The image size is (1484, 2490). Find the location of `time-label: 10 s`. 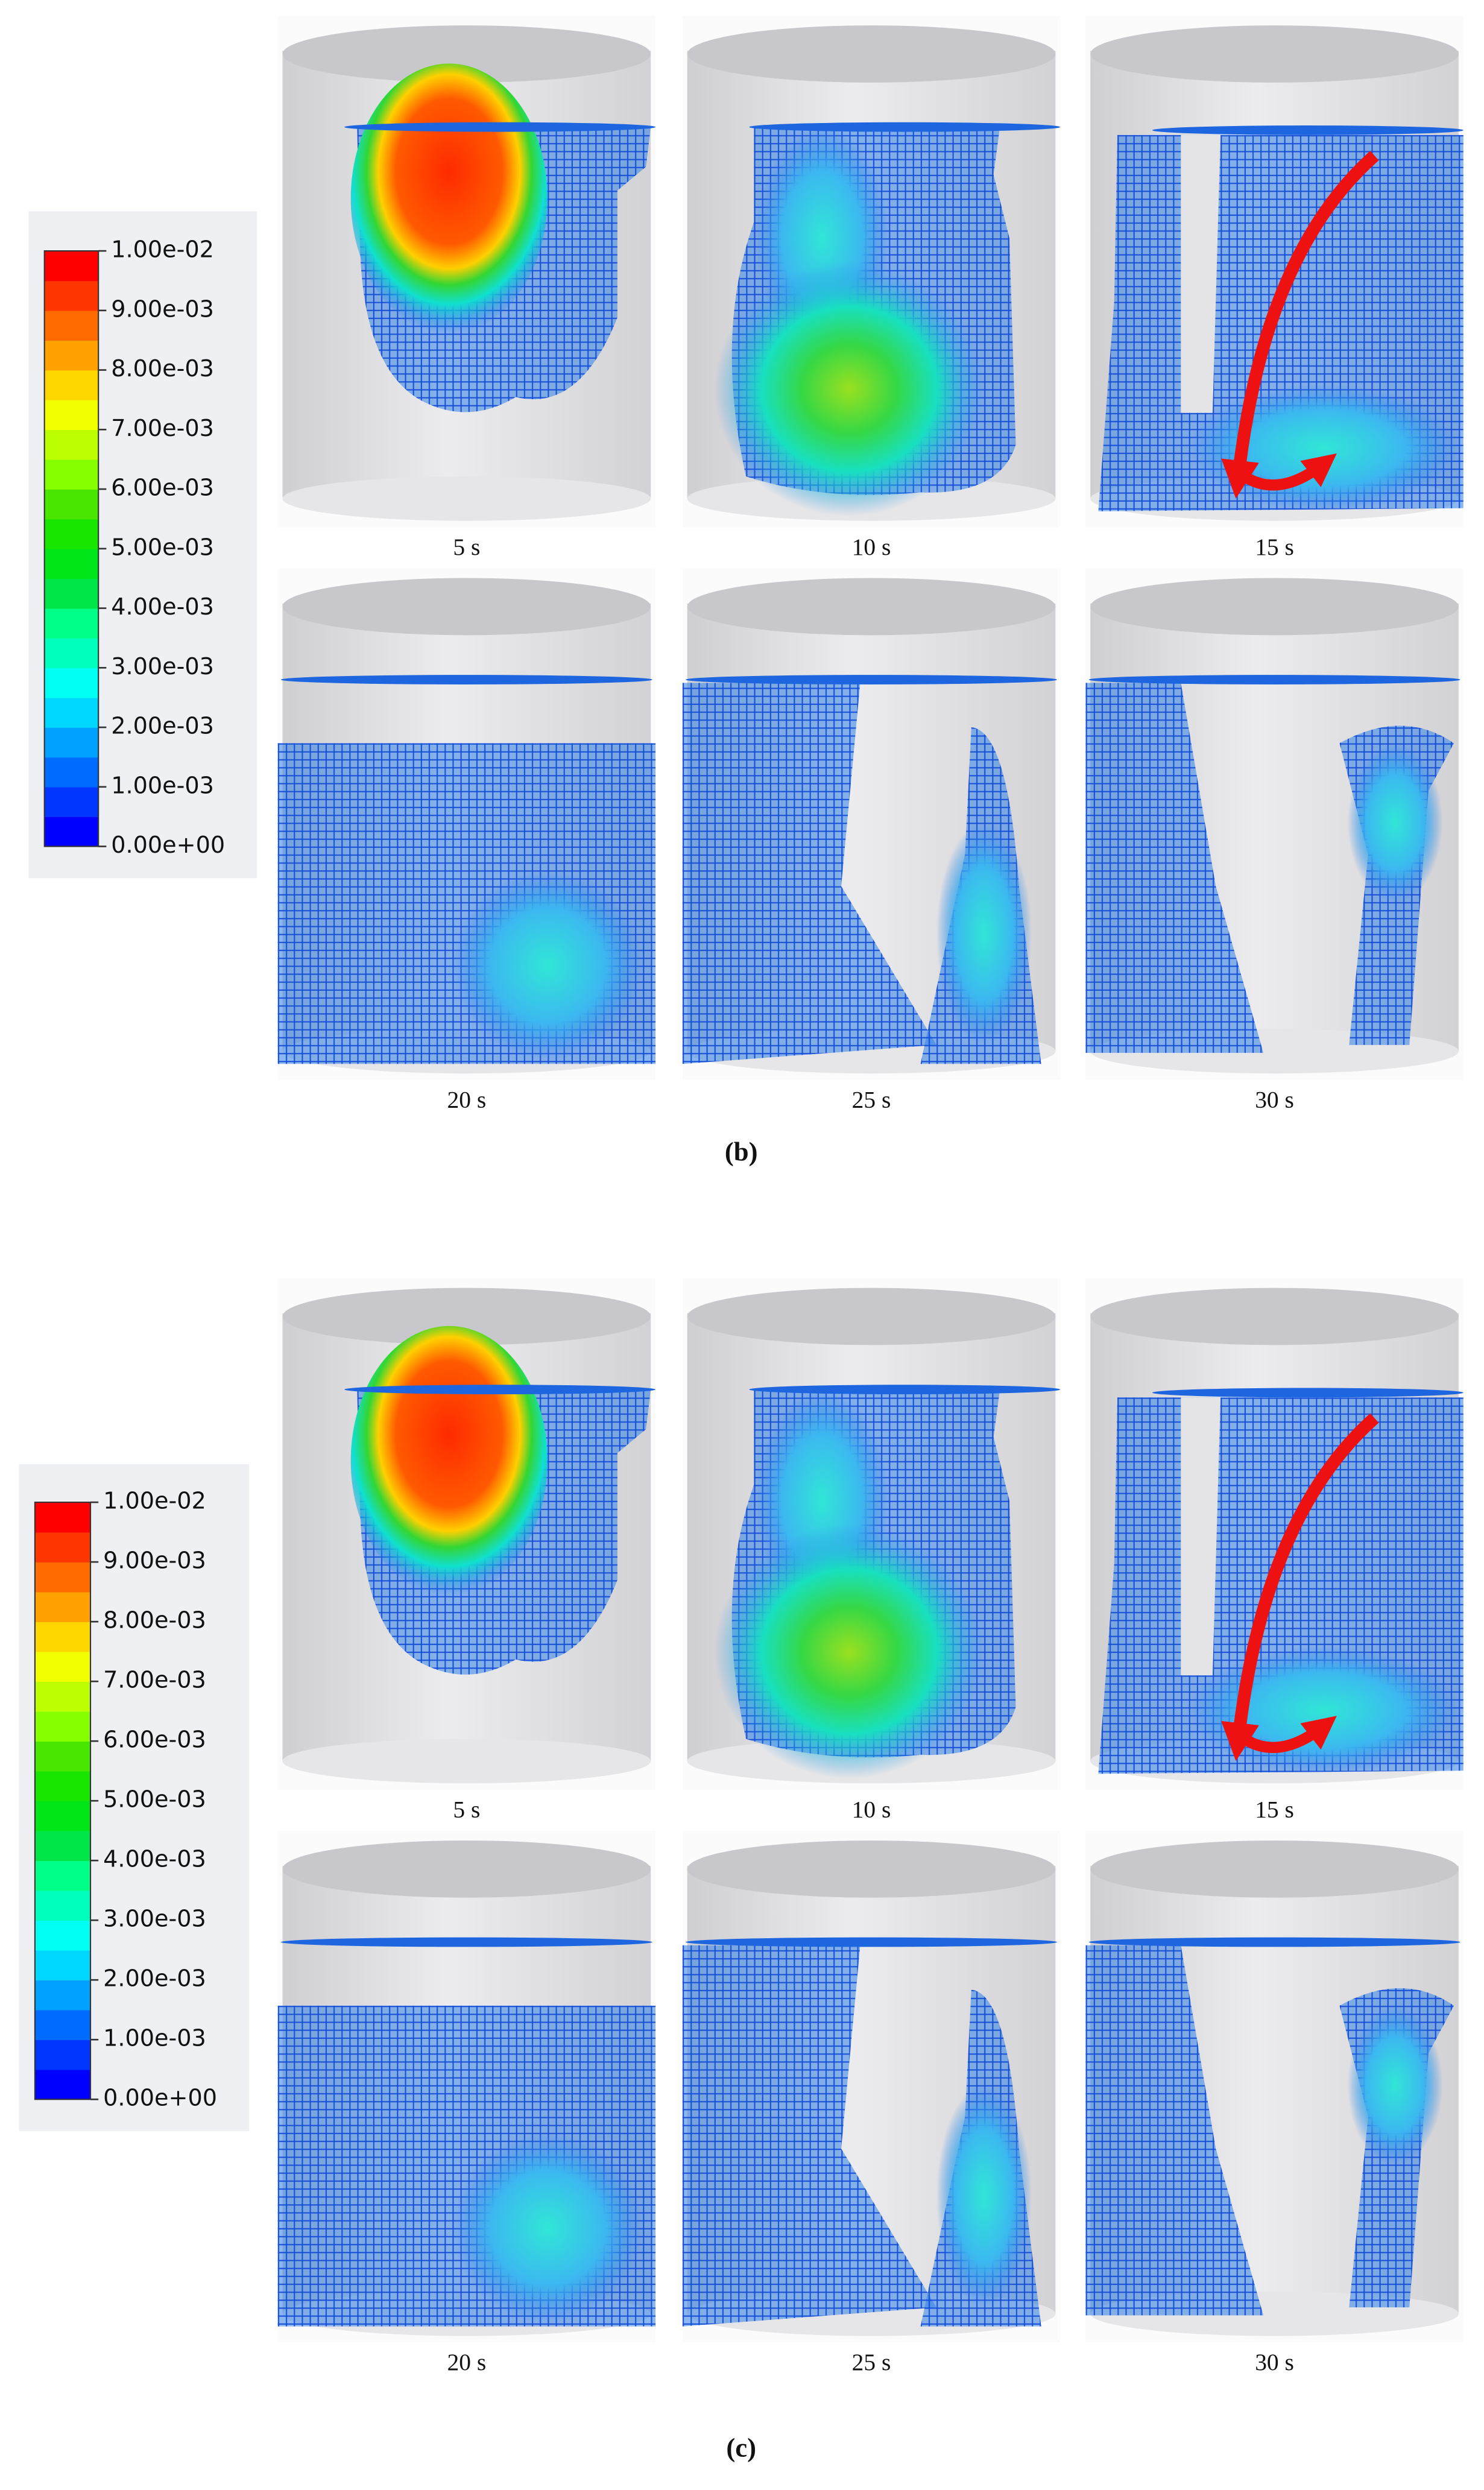

time-label: 10 s is located at coordinates (871, 1809).